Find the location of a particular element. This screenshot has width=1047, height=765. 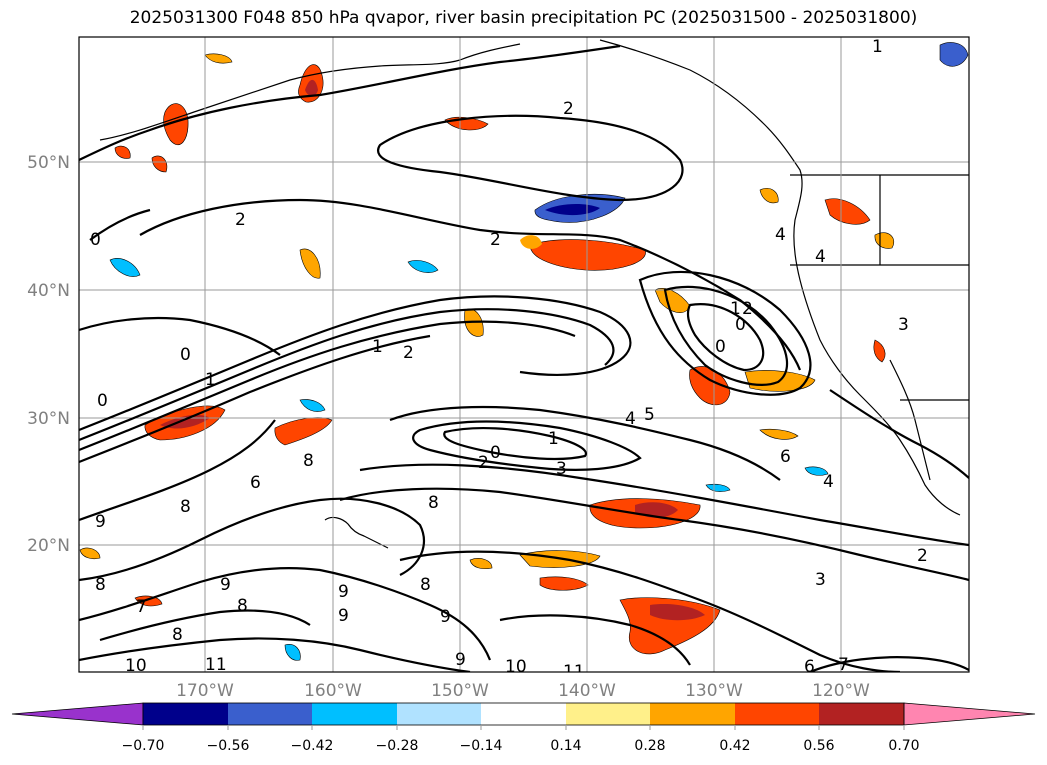

lat-label-50n: 50°N is located at coordinates (48, 163).